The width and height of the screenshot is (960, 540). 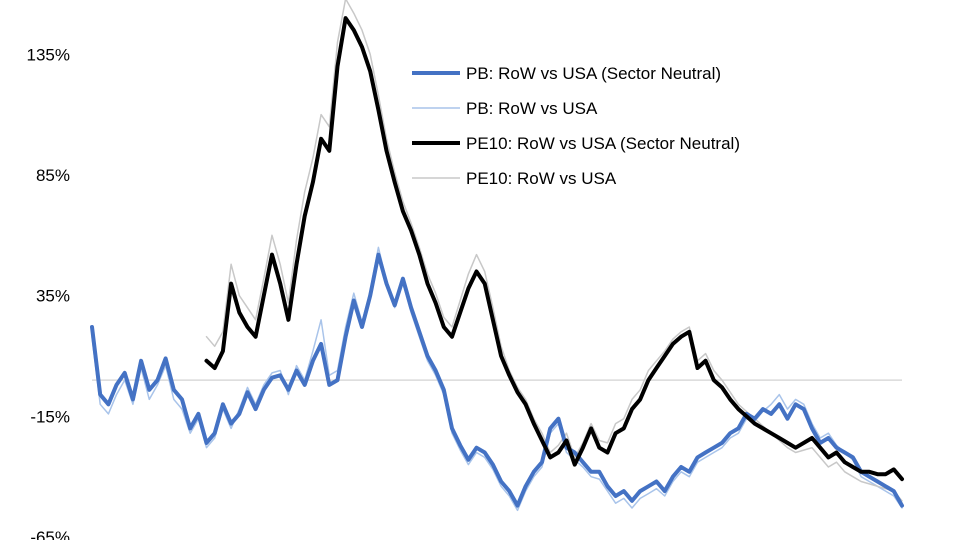 What do you see at coordinates (48, 54) in the screenshot?
I see `y-tick-label: 135%` at bounding box center [48, 54].